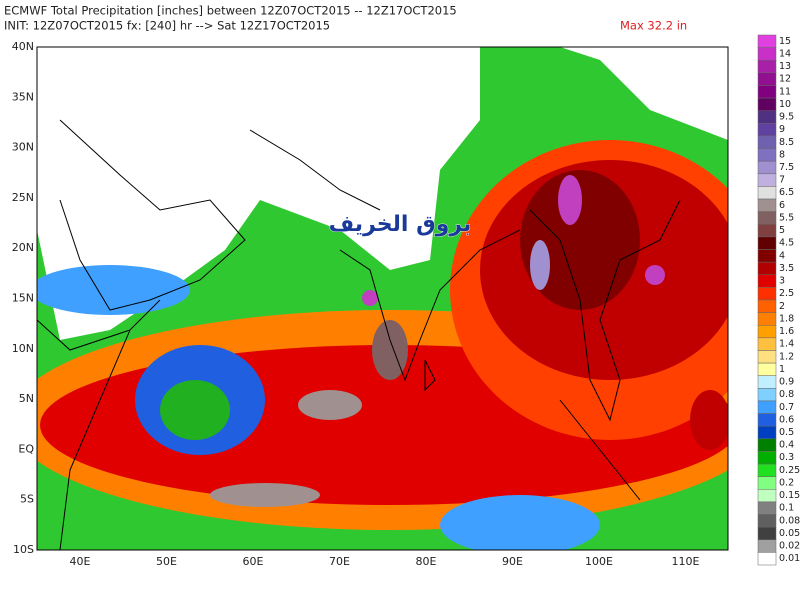 The height and width of the screenshot is (604, 800). Describe the element at coordinates (26, 448) in the screenshot. I see `lat-label: EQ` at that location.